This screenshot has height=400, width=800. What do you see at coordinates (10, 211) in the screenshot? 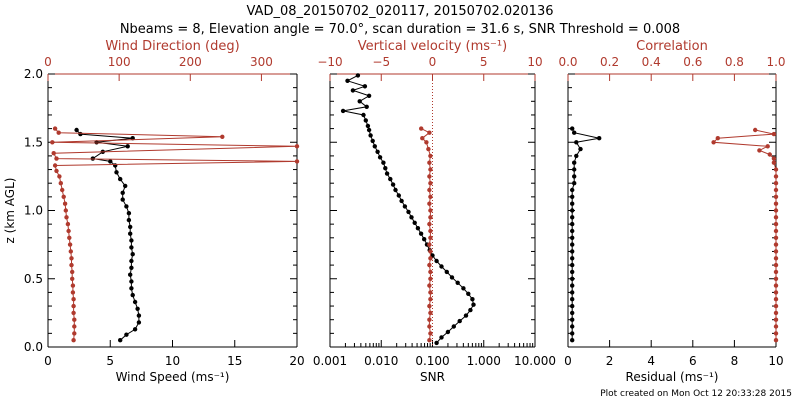
I see `y-axis-label: z (km AGL)` at bounding box center [10, 211].